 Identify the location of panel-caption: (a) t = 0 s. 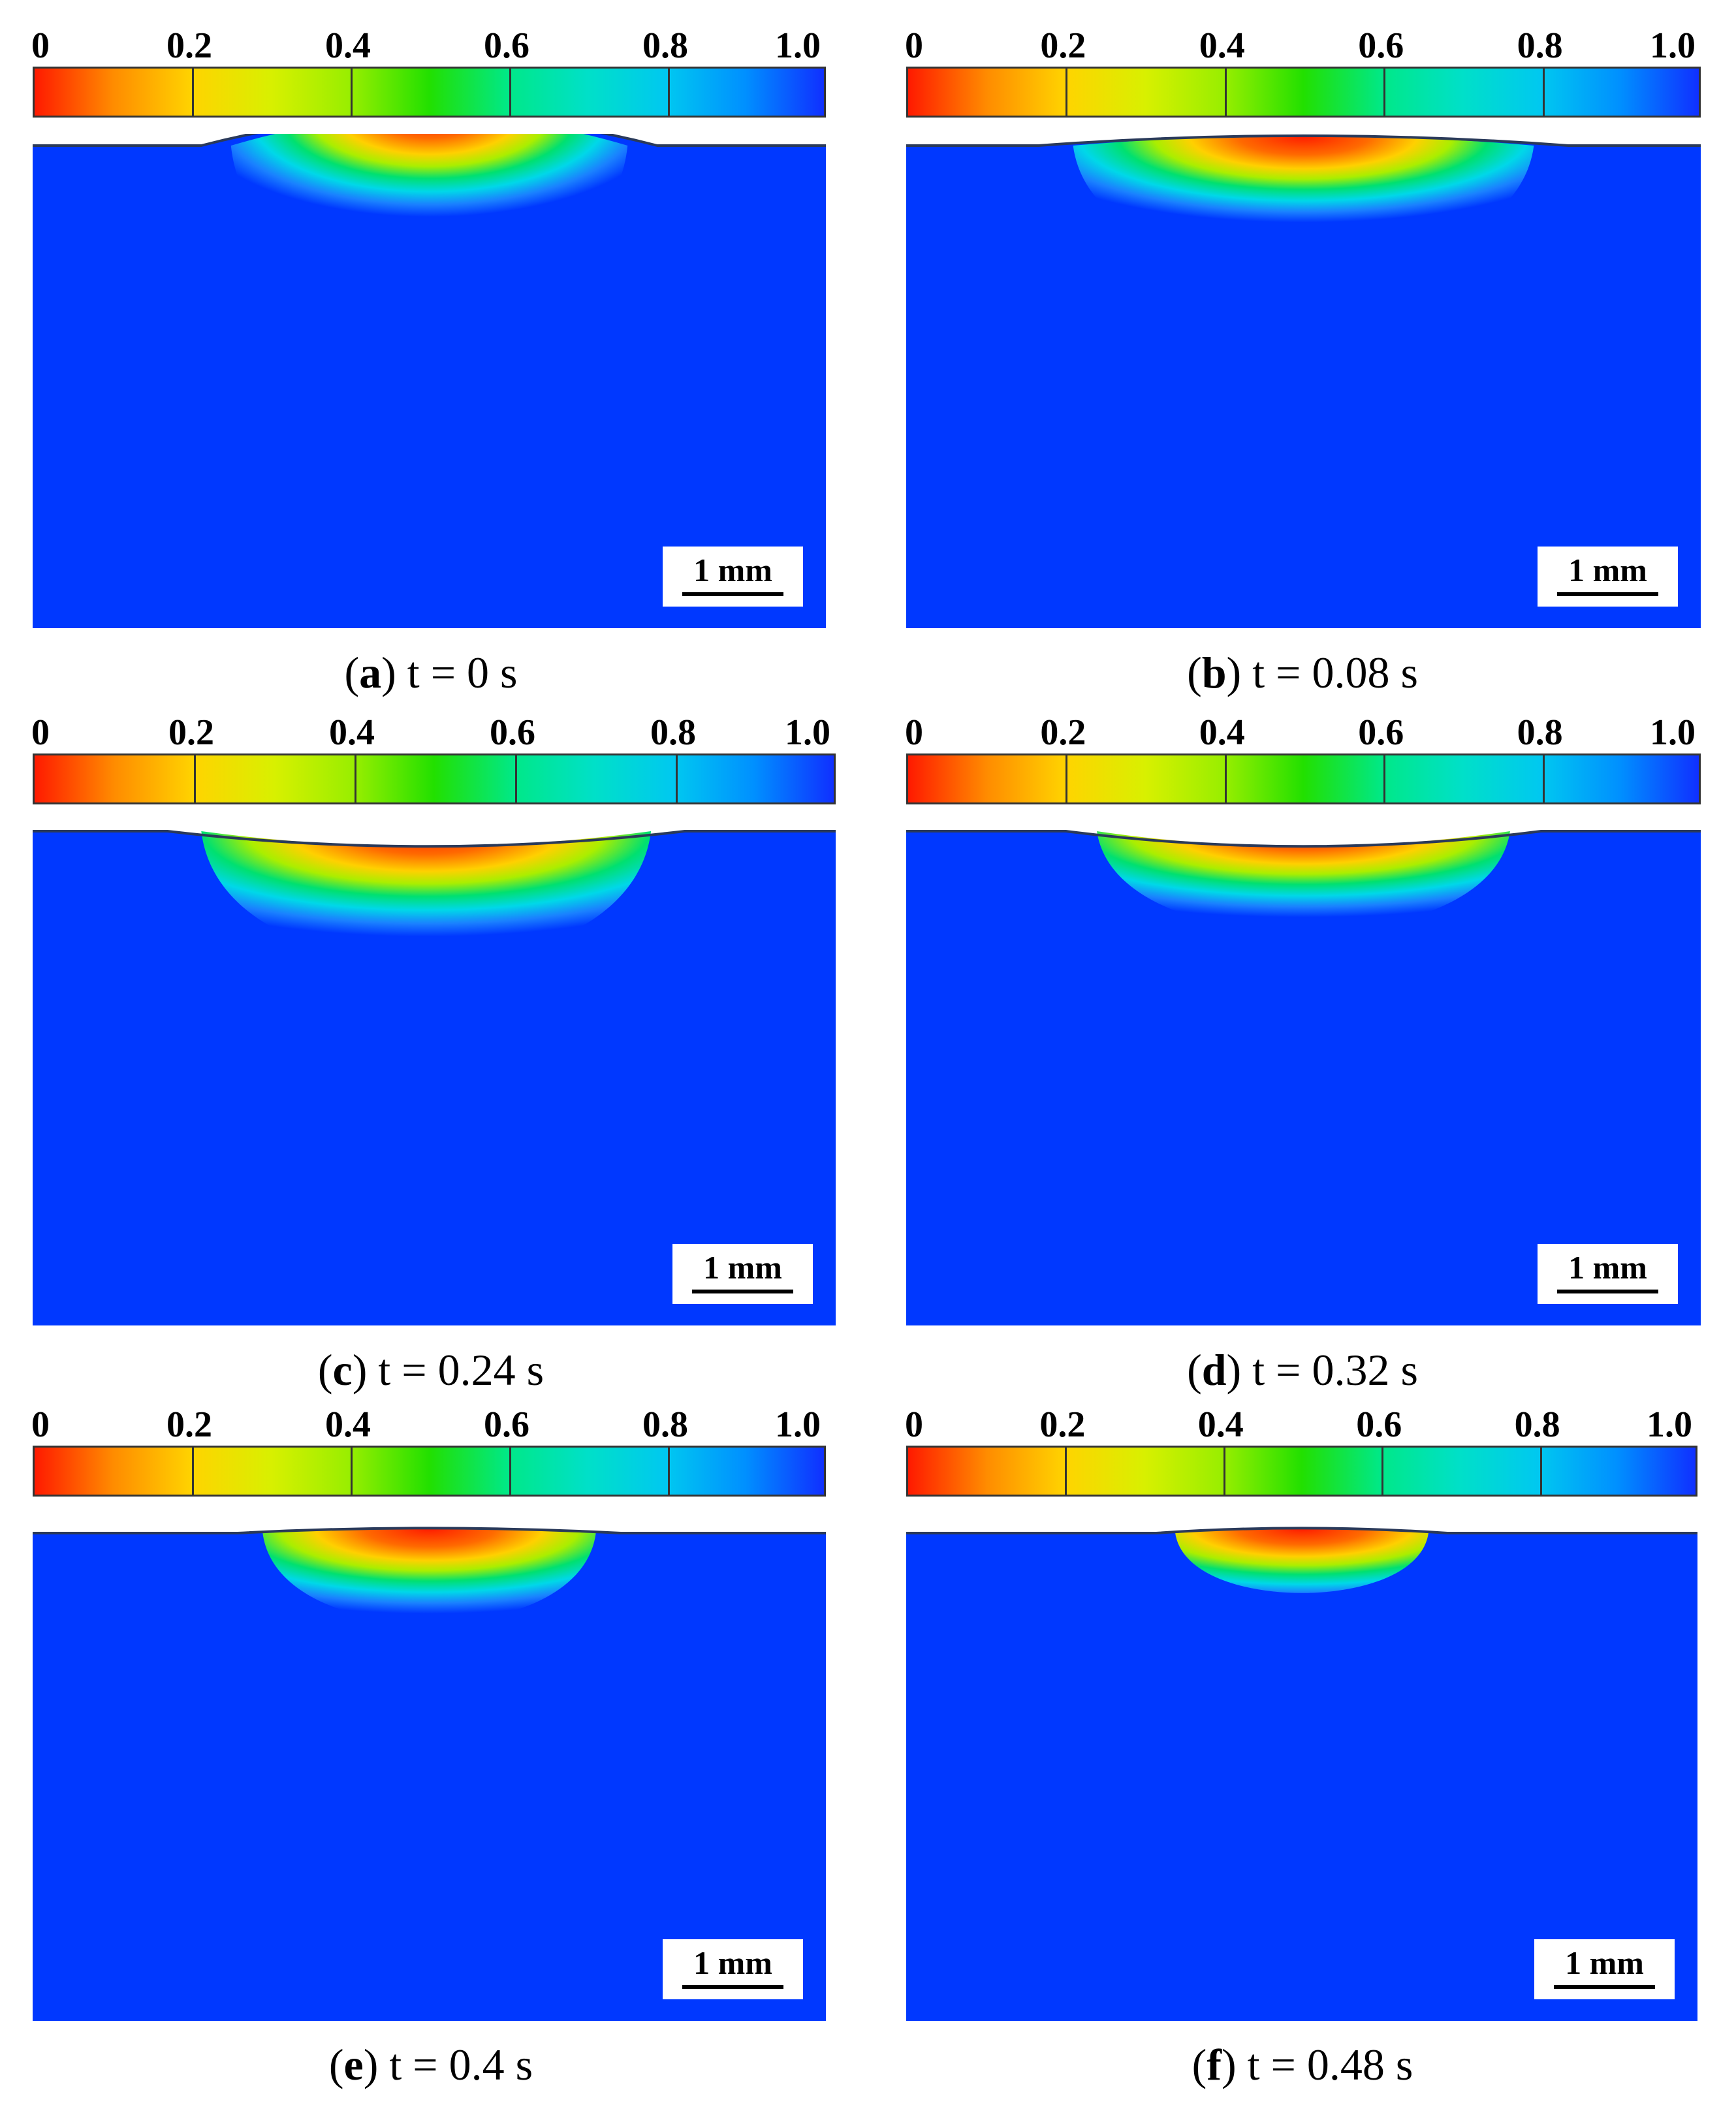
(431, 672).